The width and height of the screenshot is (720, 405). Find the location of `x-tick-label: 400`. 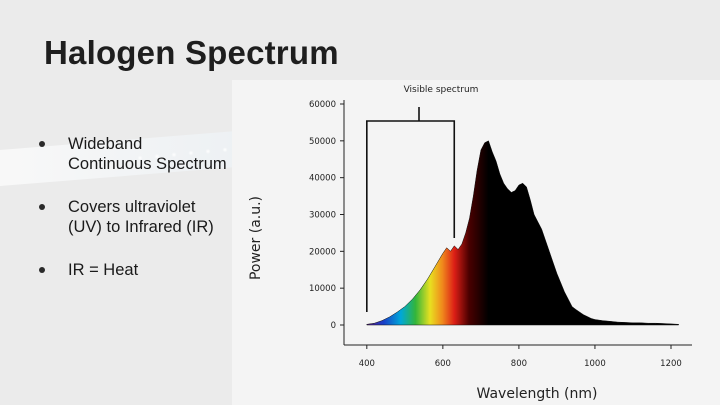

x-tick-label: 400 is located at coordinates (367, 364).